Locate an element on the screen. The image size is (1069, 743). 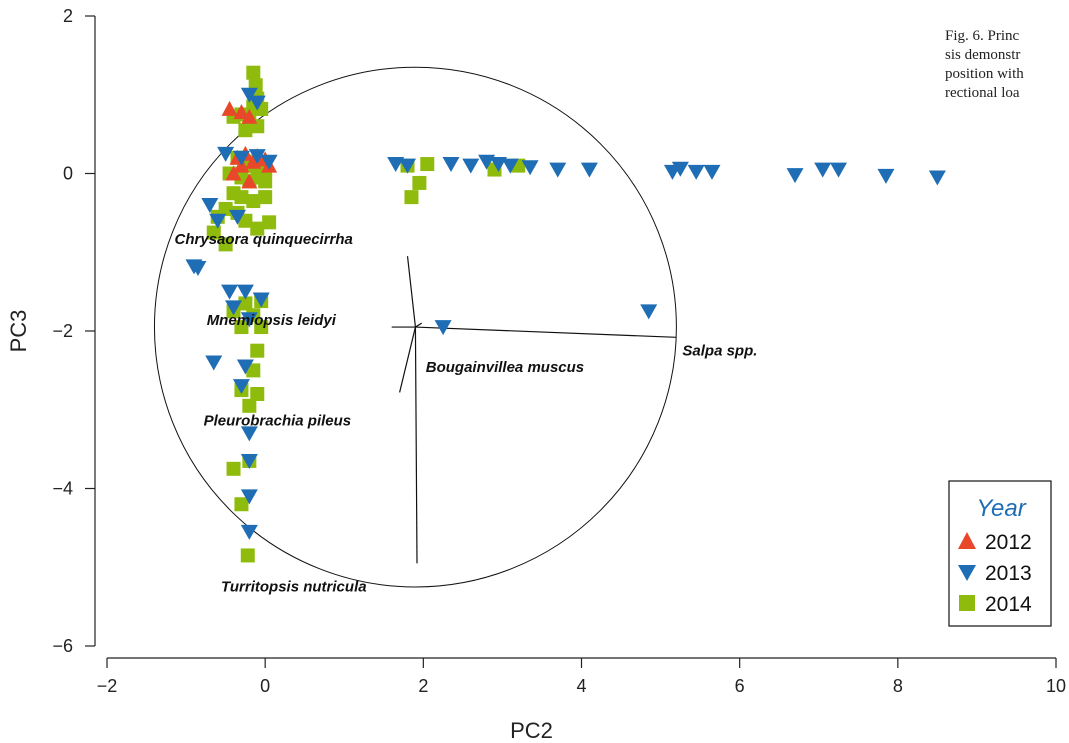
x-tick-label: 4 is located at coordinates (581, 686).